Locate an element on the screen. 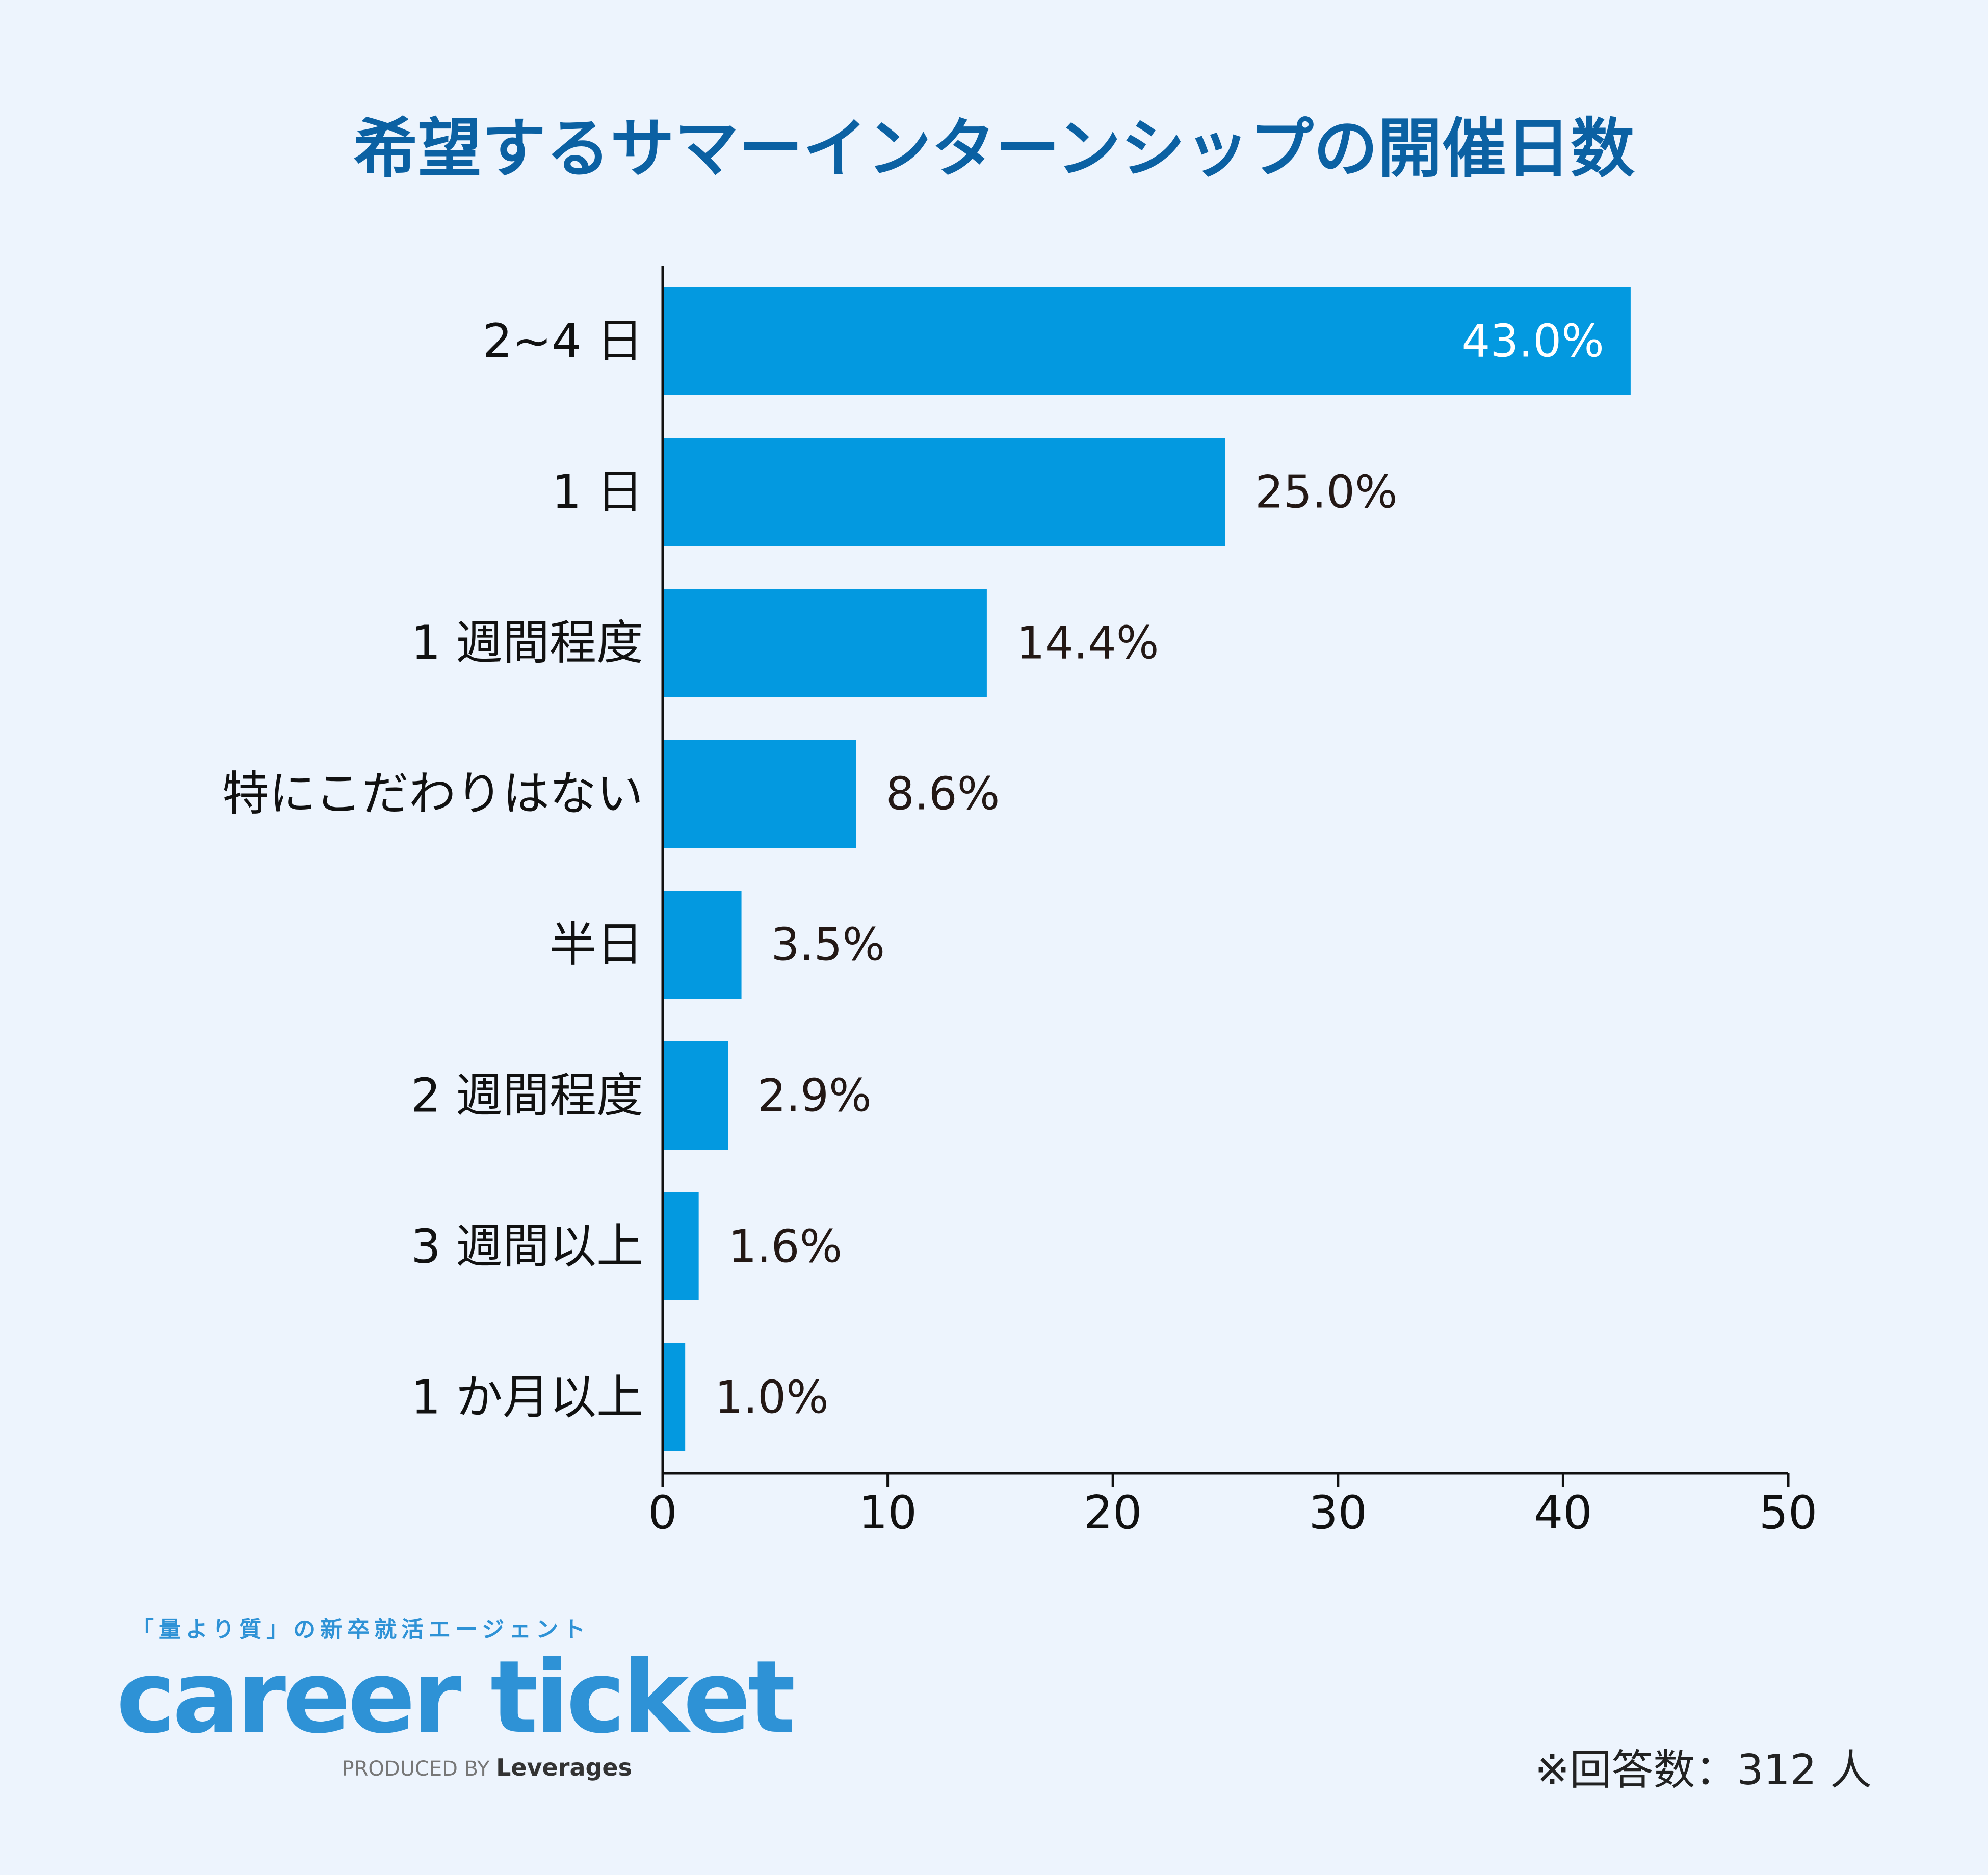 Image resolution: width=1988 pixels, height=1875 pixels. category-label-2: 1 日 is located at coordinates (598, 492).